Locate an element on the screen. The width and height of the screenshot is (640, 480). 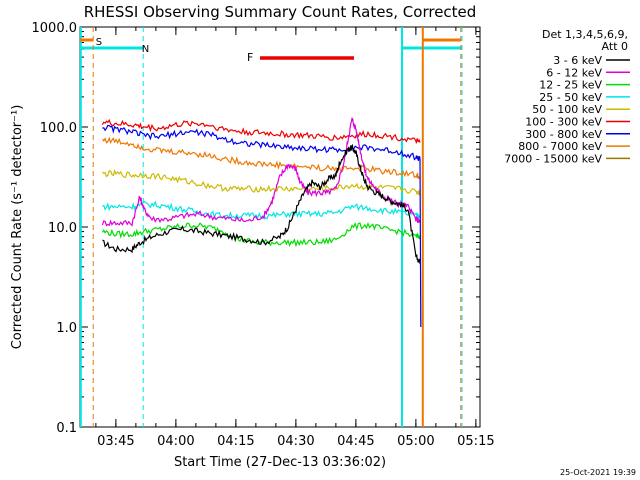
markers: S N F is located at coordinates (225, 50).